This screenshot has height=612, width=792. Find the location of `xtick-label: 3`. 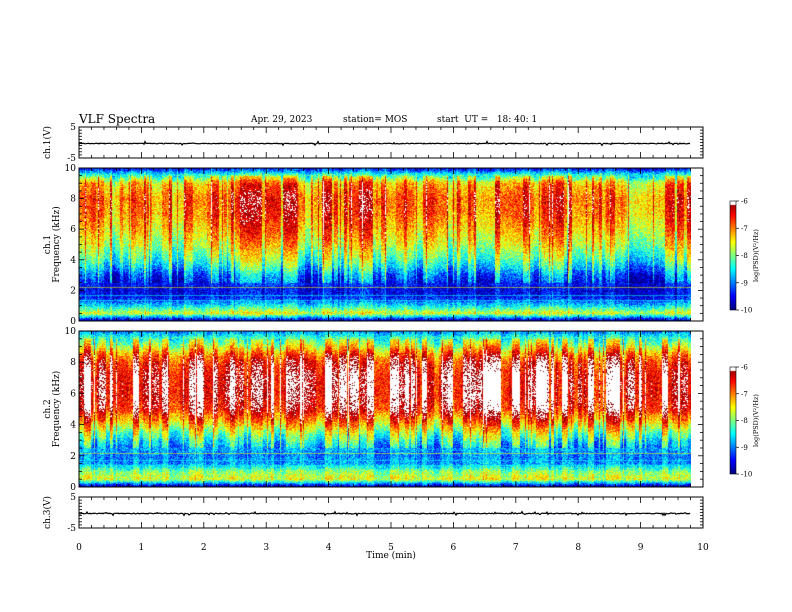

xtick-label: 3 is located at coordinates (266, 548).